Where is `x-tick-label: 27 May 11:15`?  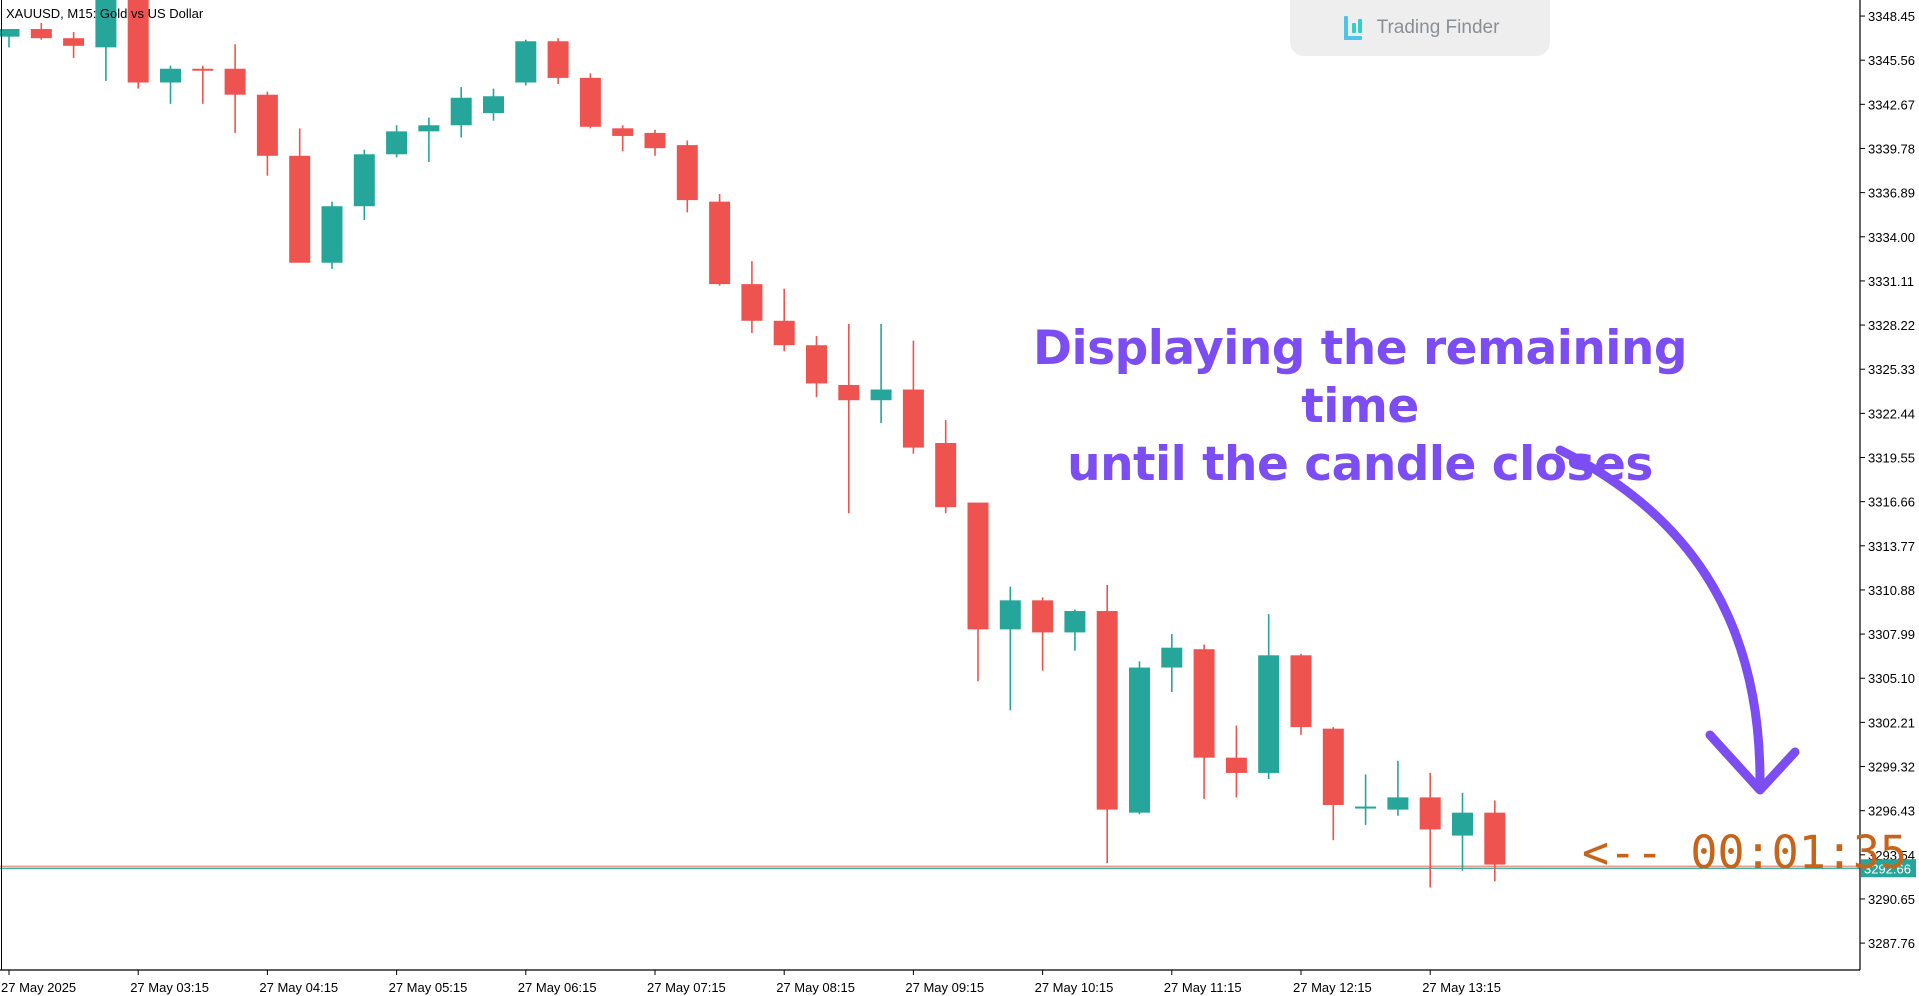
x-tick-label: 27 May 11:15 is located at coordinates (1203, 987).